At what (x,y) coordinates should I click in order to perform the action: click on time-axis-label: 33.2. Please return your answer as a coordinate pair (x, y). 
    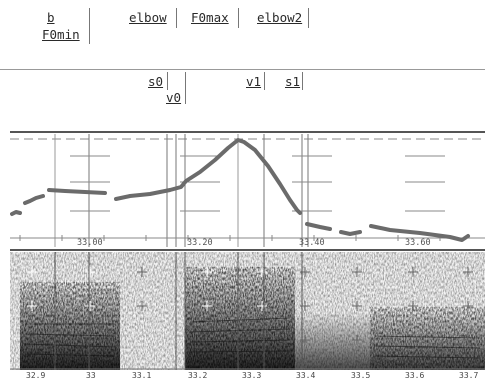
    Looking at the image, I should click on (198, 375).